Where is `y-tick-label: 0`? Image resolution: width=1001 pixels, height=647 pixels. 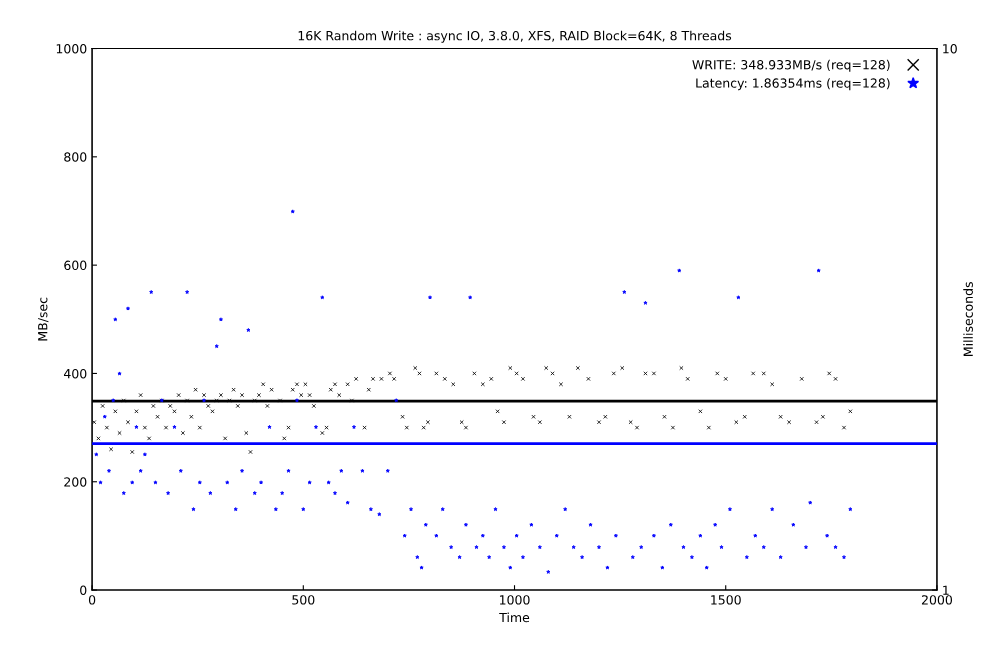 y-tick-label: 0 is located at coordinates (83, 590).